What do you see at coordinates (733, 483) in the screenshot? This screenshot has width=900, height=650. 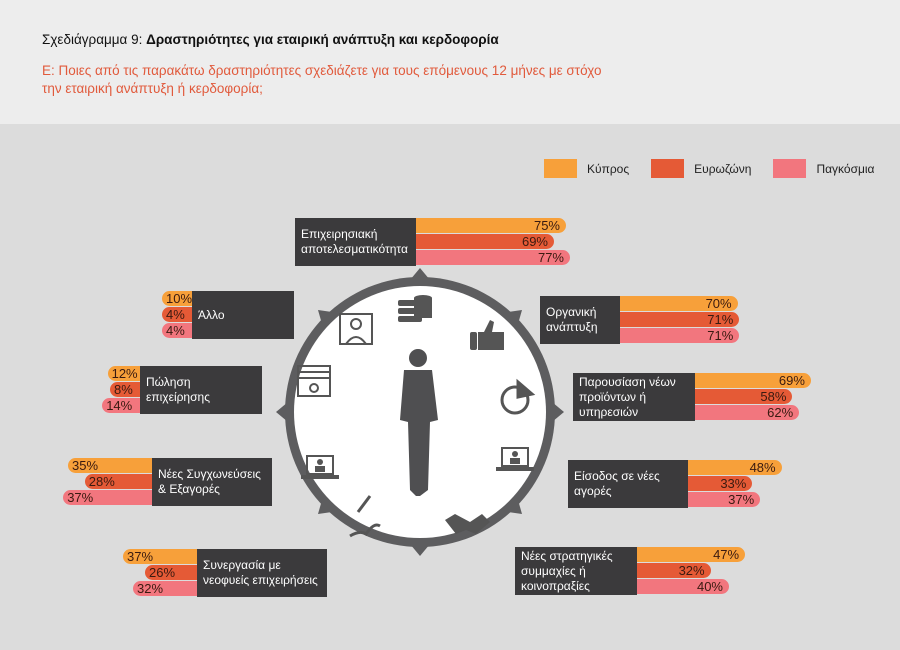 I see `bar-value-label: 33%` at bounding box center [733, 483].